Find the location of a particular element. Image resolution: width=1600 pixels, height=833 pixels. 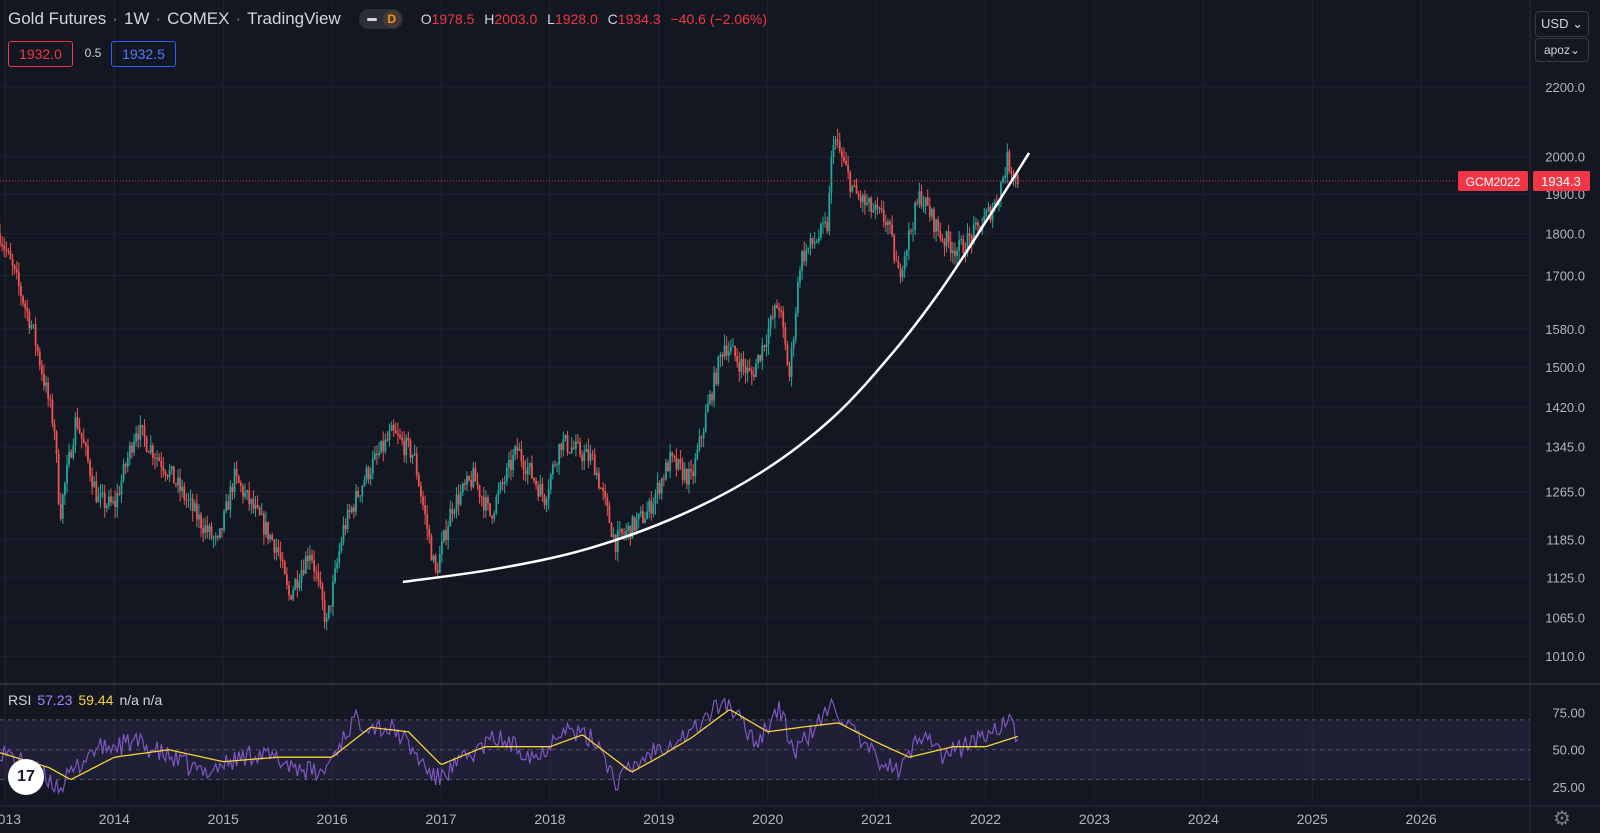

rsi-ma-line is located at coordinates (509, 745).